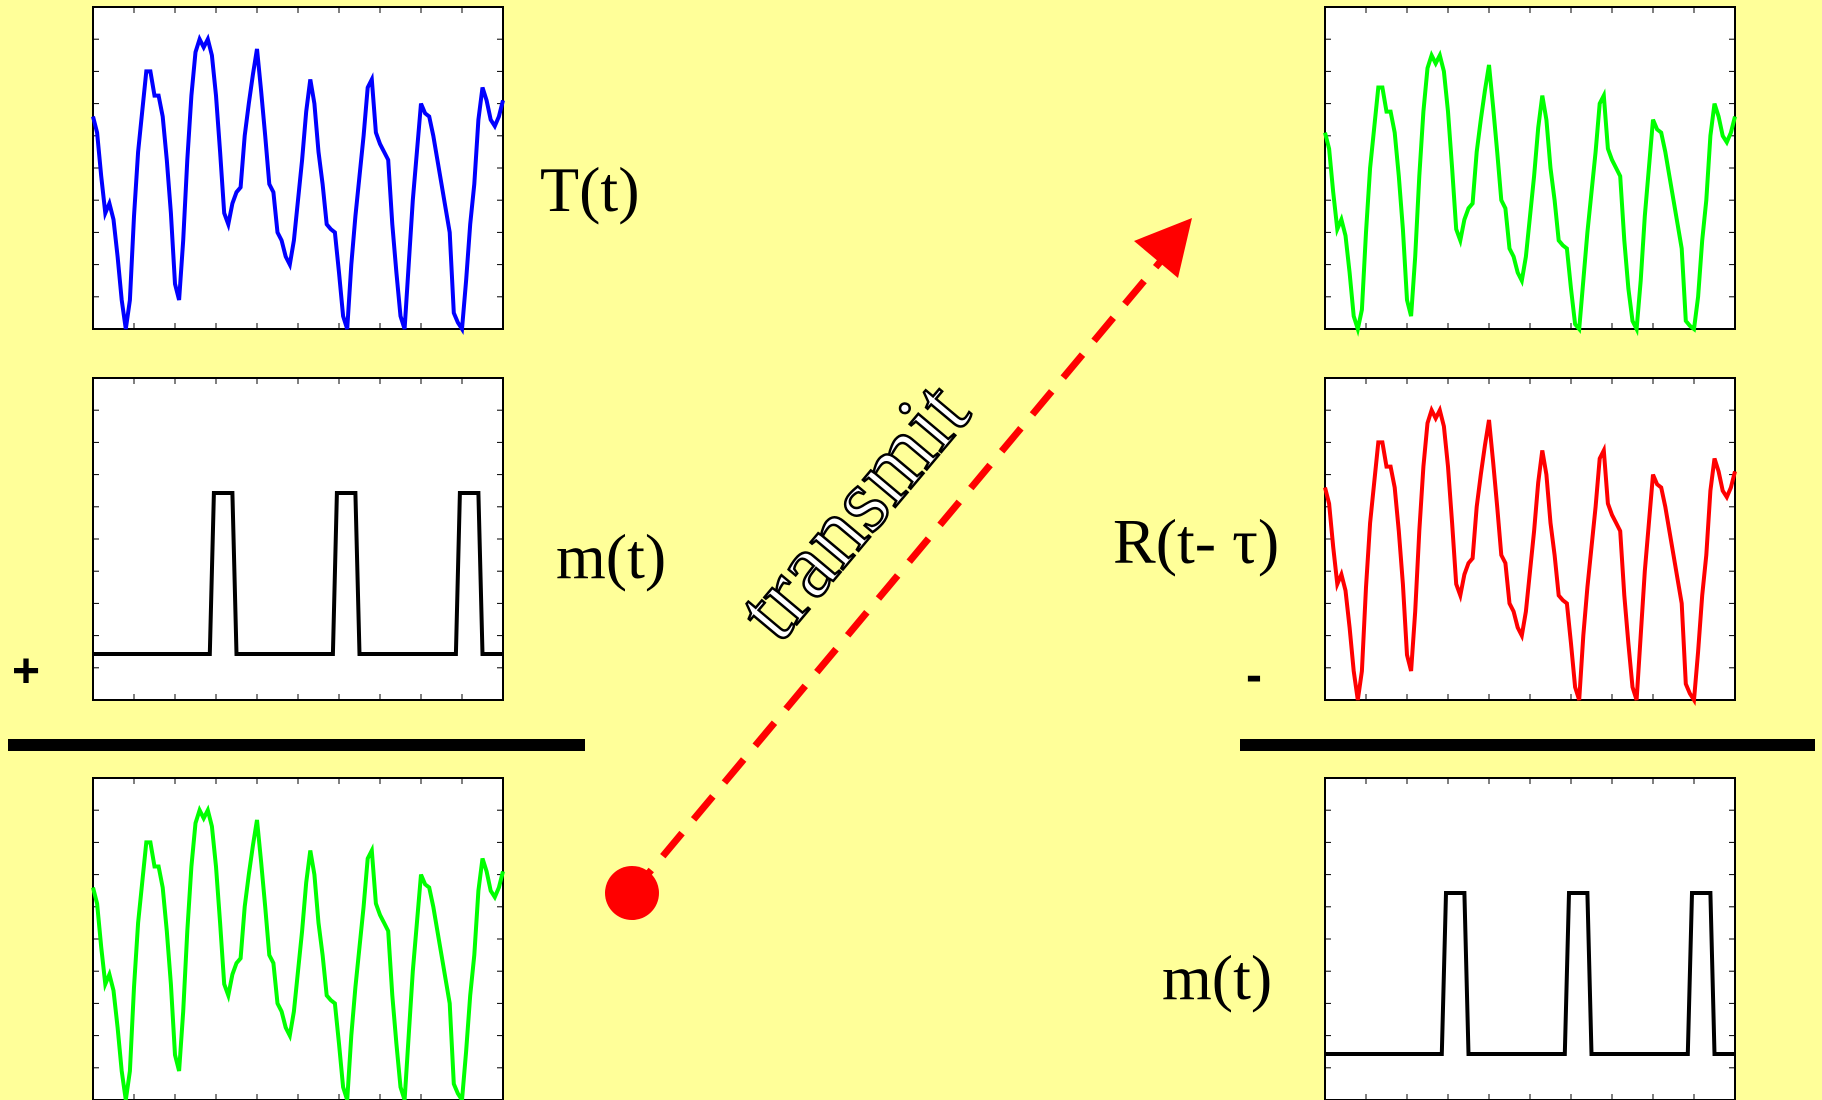  I want to click on transmit-arrowhead-icon, so click(1163, 248).